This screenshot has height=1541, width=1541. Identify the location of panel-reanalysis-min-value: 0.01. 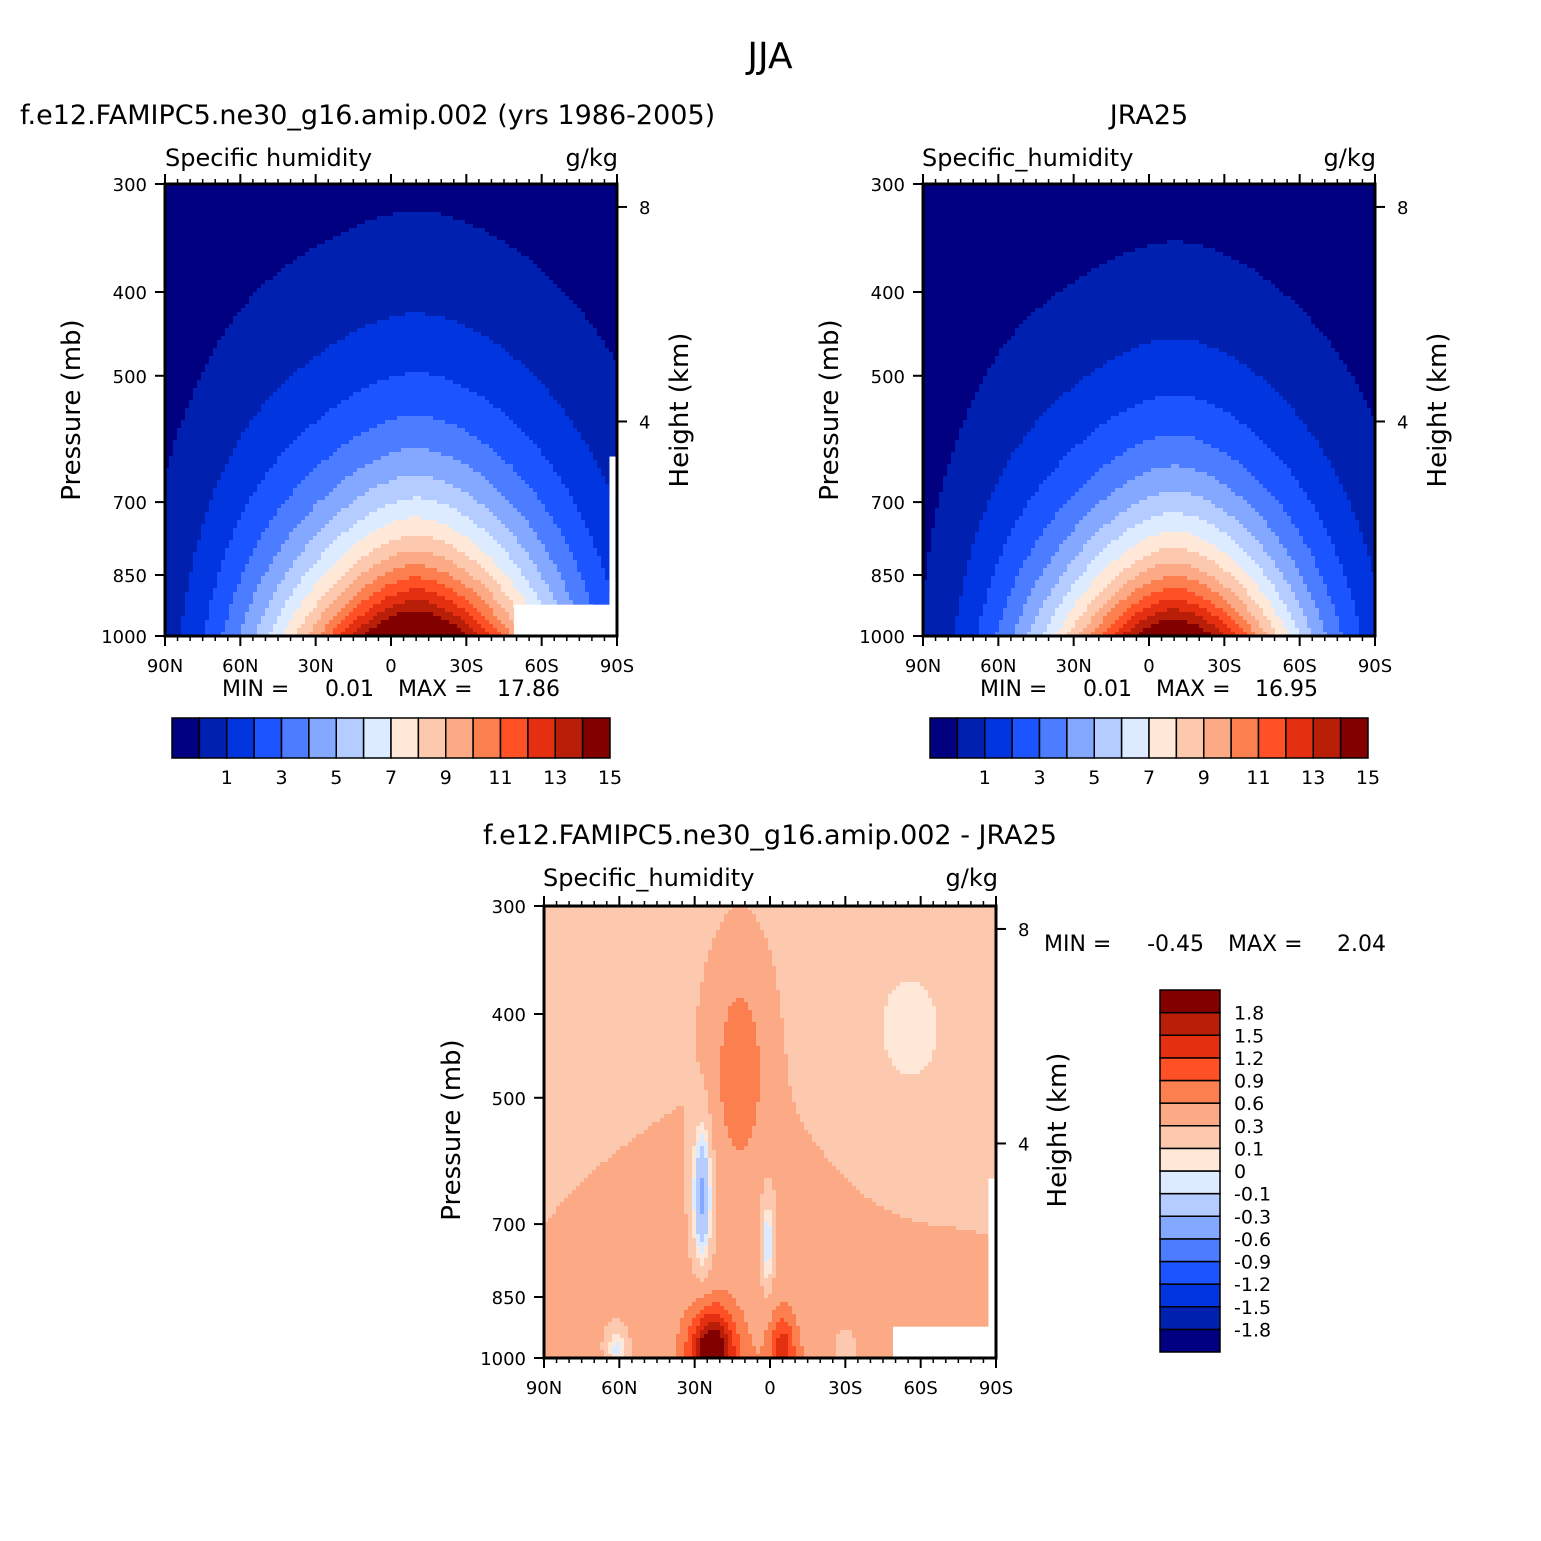
(1107, 689).